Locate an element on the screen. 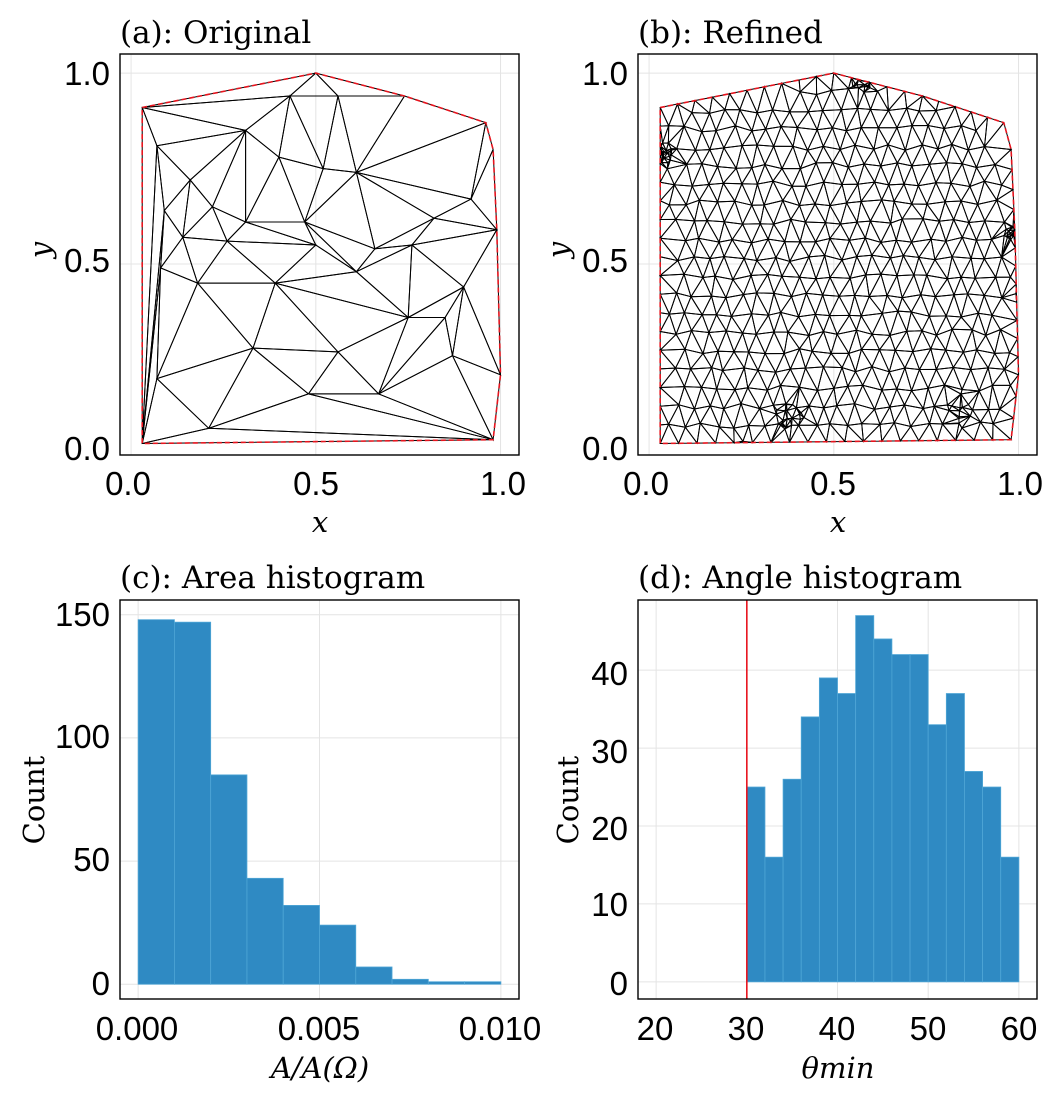  panel-a-mesh is located at coordinates (321, 258).